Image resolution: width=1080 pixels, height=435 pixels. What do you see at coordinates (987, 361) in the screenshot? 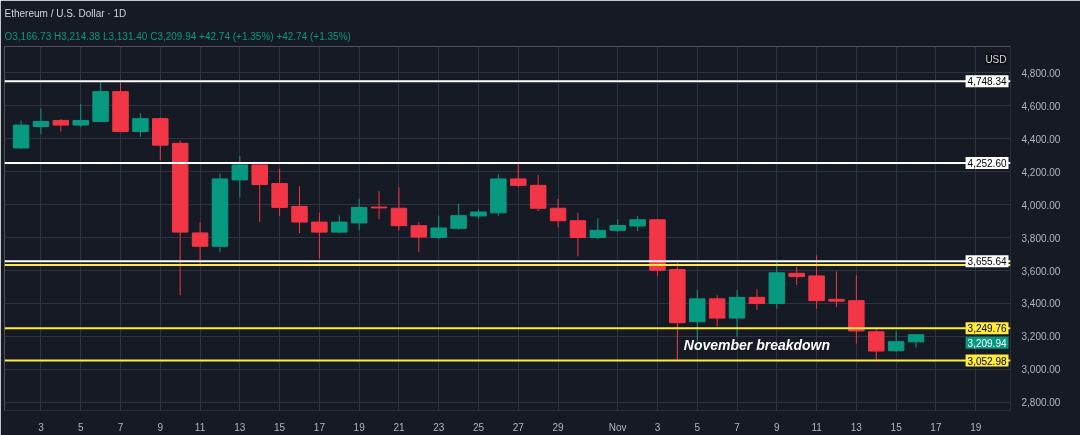
I see `ref-line-label: 3,052.98` at bounding box center [987, 361].